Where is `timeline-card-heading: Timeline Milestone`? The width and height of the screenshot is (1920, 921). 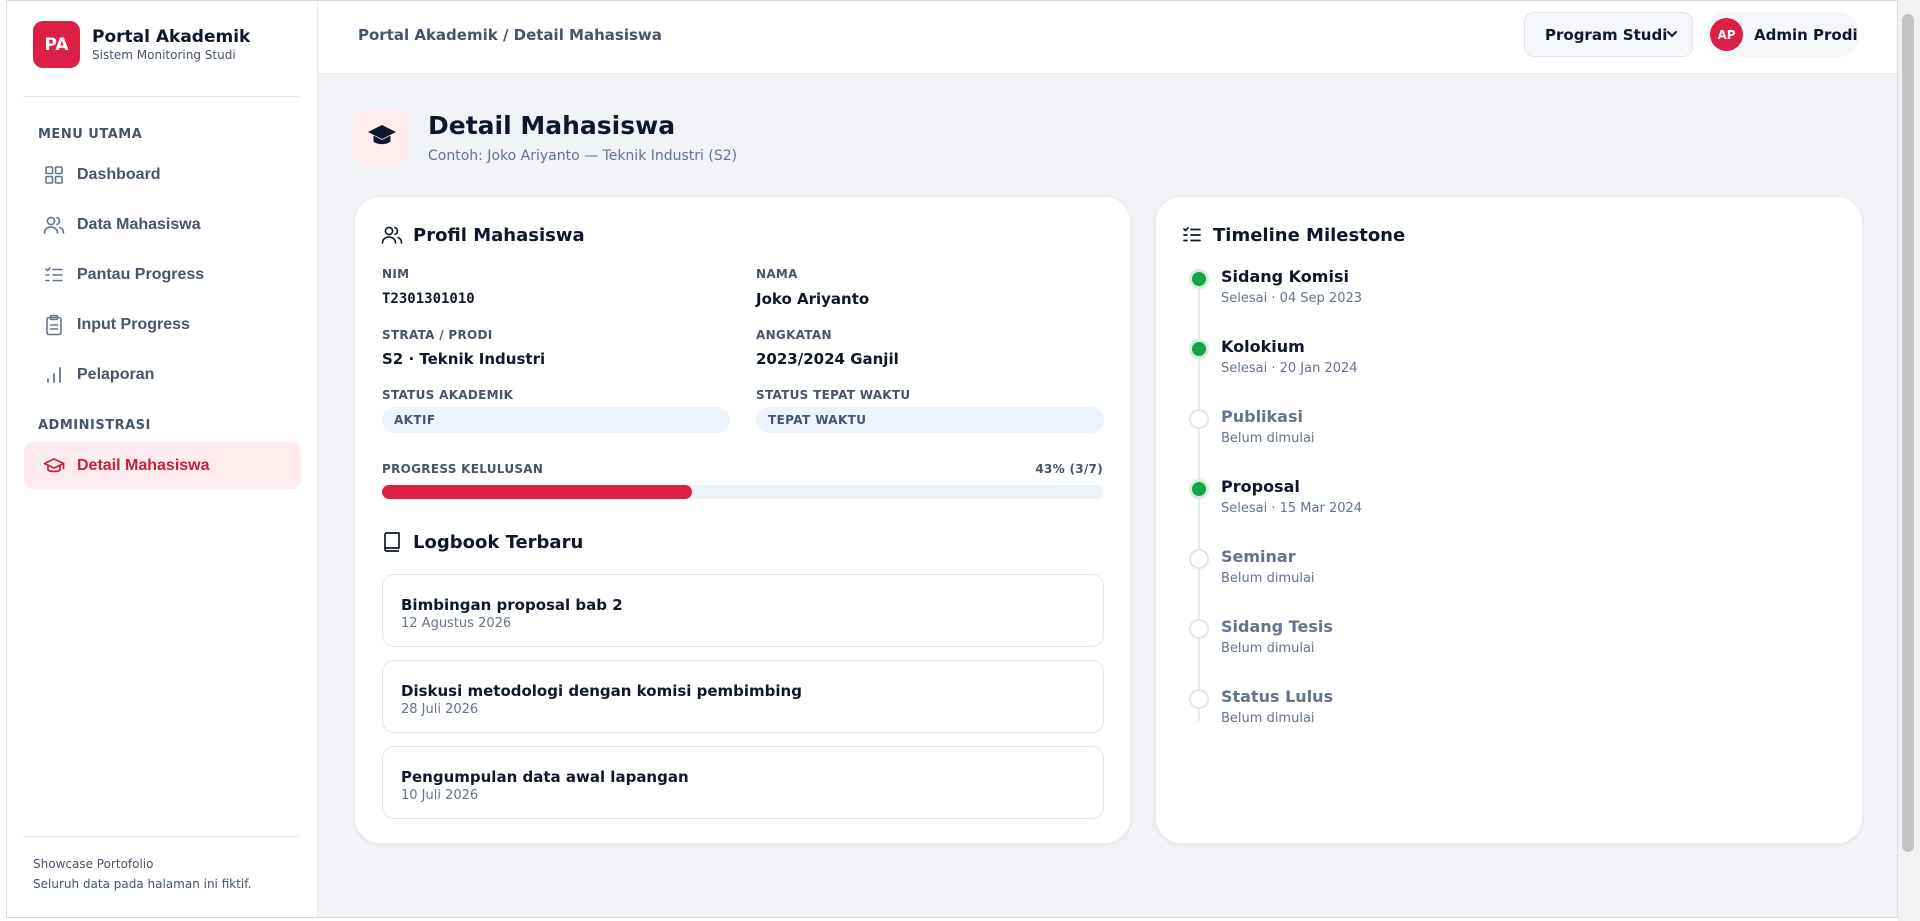 timeline-card-heading: Timeline Milestone is located at coordinates (1293, 235).